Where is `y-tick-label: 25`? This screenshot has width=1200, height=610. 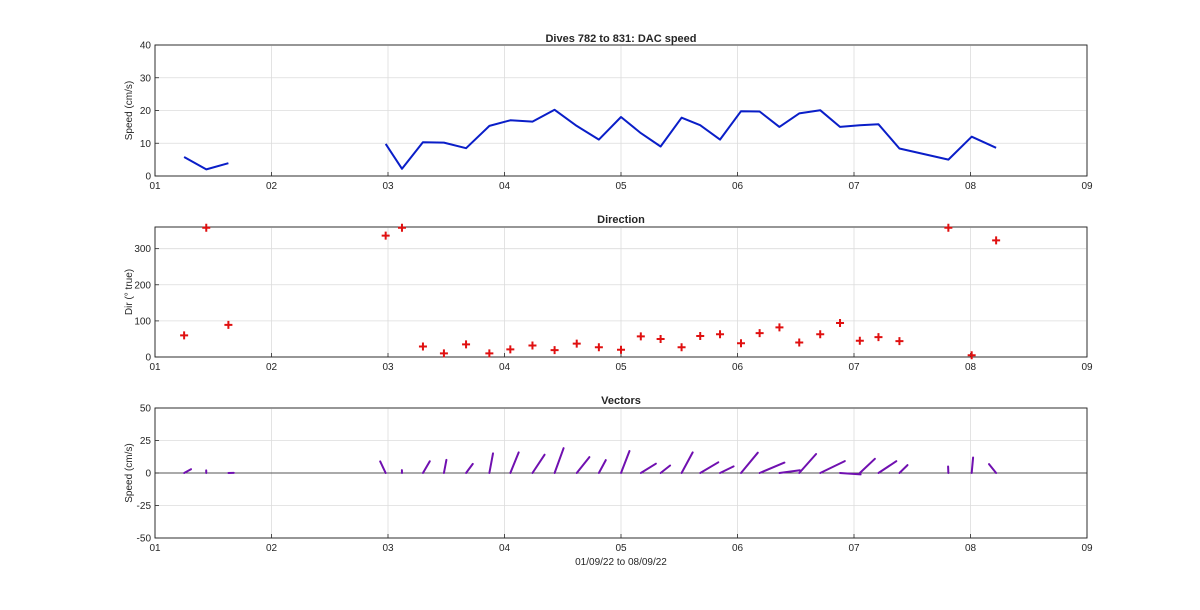 y-tick-label: 25 is located at coordinates (146, 441).